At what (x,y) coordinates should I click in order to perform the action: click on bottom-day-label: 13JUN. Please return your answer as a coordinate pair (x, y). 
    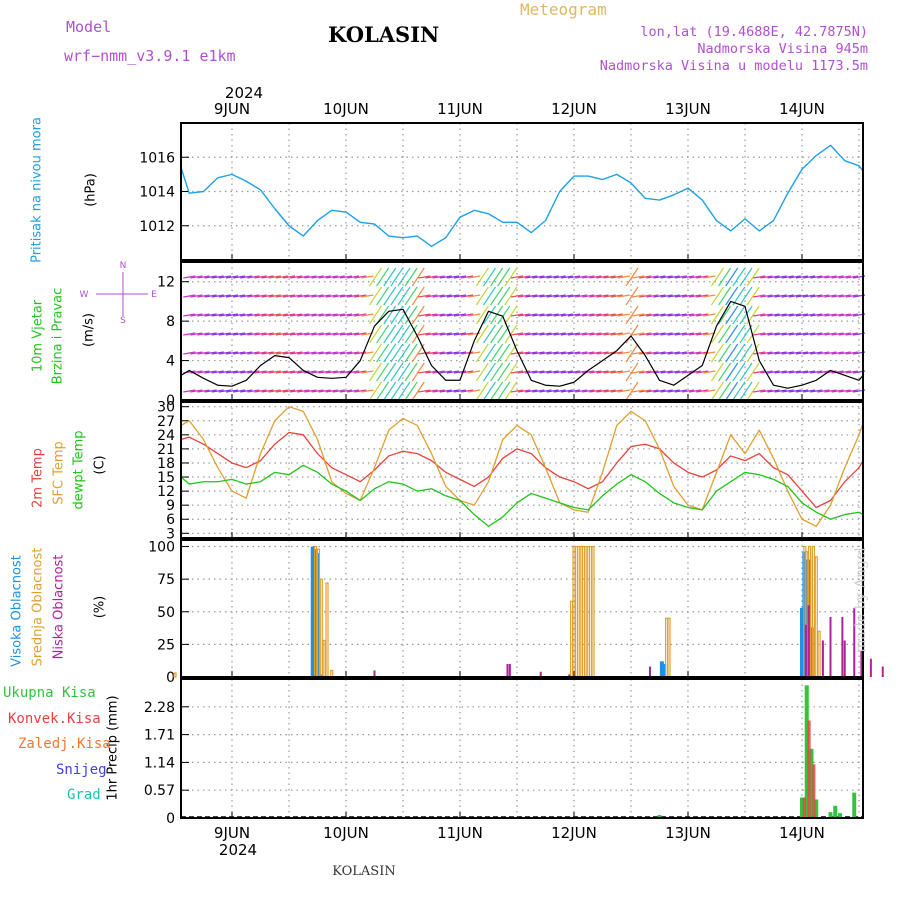
    Looking at the image, I should click on (688, 833).